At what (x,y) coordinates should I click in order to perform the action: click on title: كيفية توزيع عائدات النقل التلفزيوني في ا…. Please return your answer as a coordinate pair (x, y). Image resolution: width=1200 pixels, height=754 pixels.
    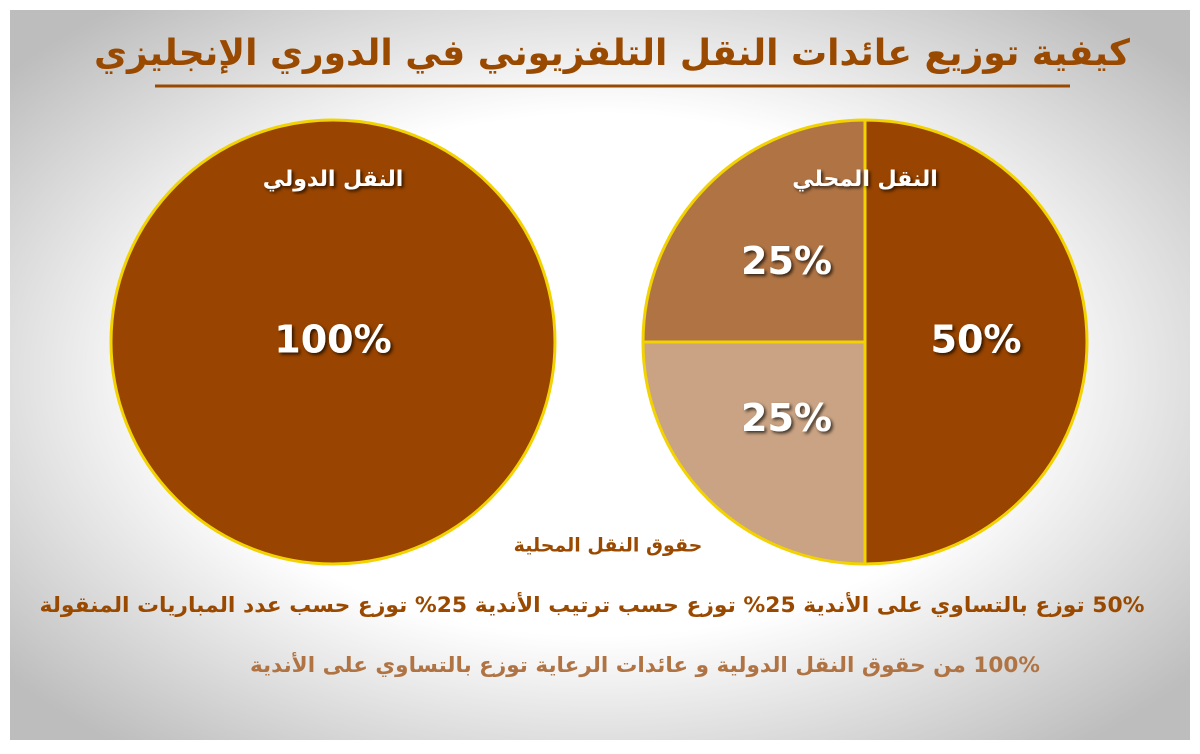
    Looking at the image, I should click on (612, 53).